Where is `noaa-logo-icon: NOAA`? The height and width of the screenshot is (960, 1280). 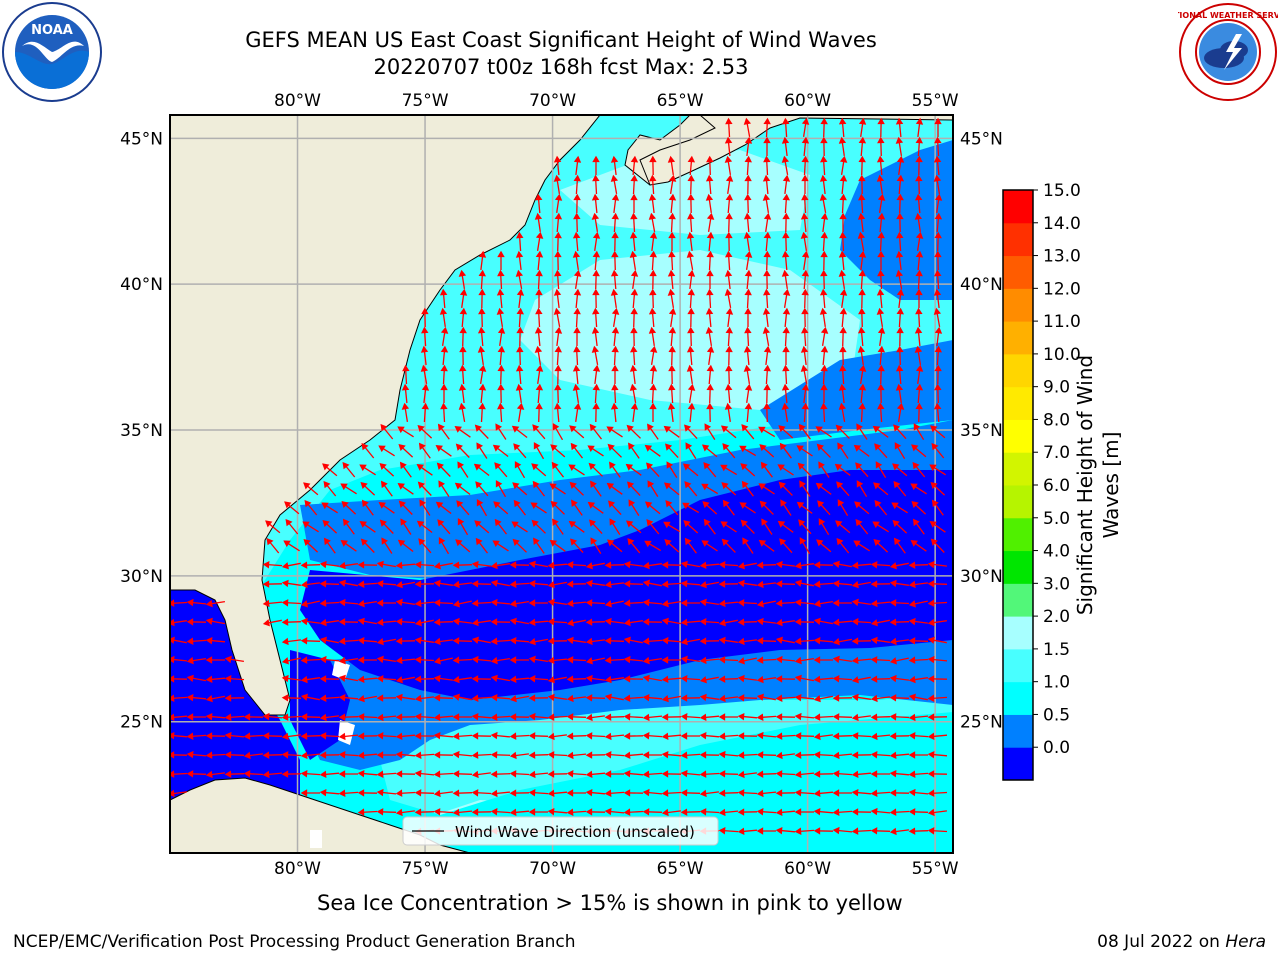
noaa-logo-icon: NOAA is located at coordinates (52, 52).